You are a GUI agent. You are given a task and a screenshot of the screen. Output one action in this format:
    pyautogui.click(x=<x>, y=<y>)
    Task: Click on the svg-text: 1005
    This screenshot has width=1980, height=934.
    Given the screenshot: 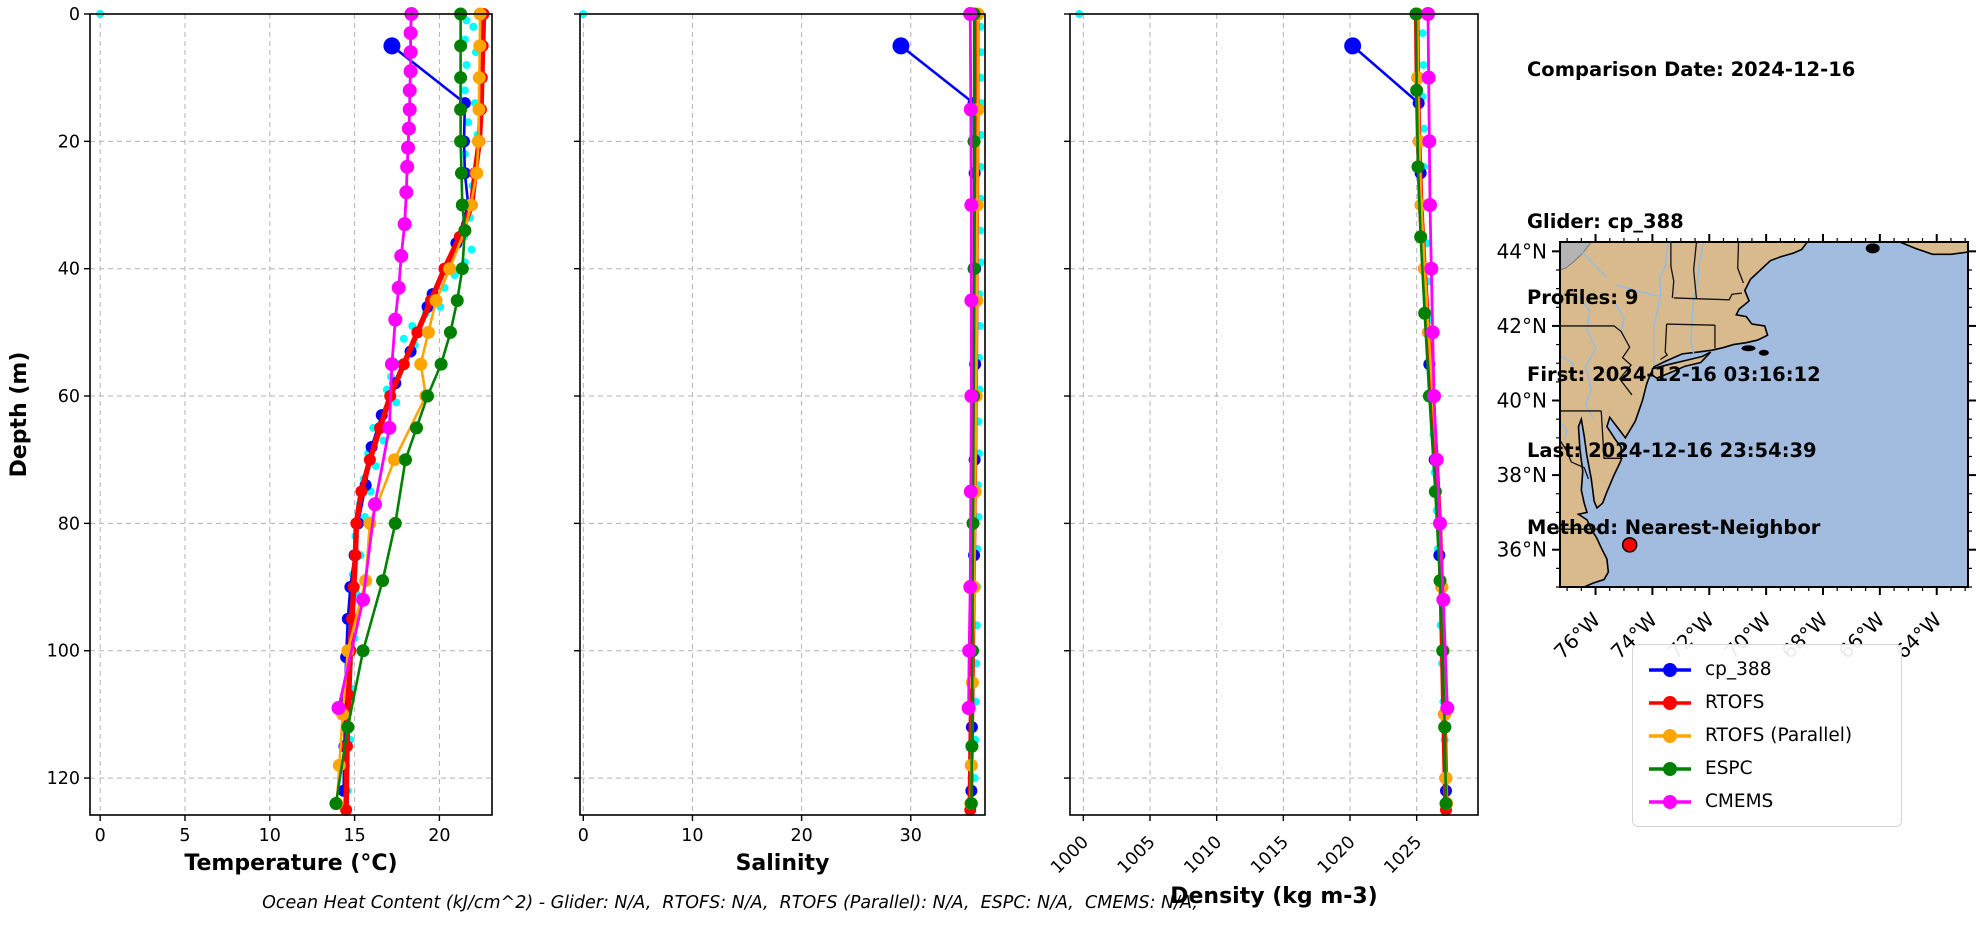 What is the action you would take?
    pyautogui.click(x=1137, y=855)
    